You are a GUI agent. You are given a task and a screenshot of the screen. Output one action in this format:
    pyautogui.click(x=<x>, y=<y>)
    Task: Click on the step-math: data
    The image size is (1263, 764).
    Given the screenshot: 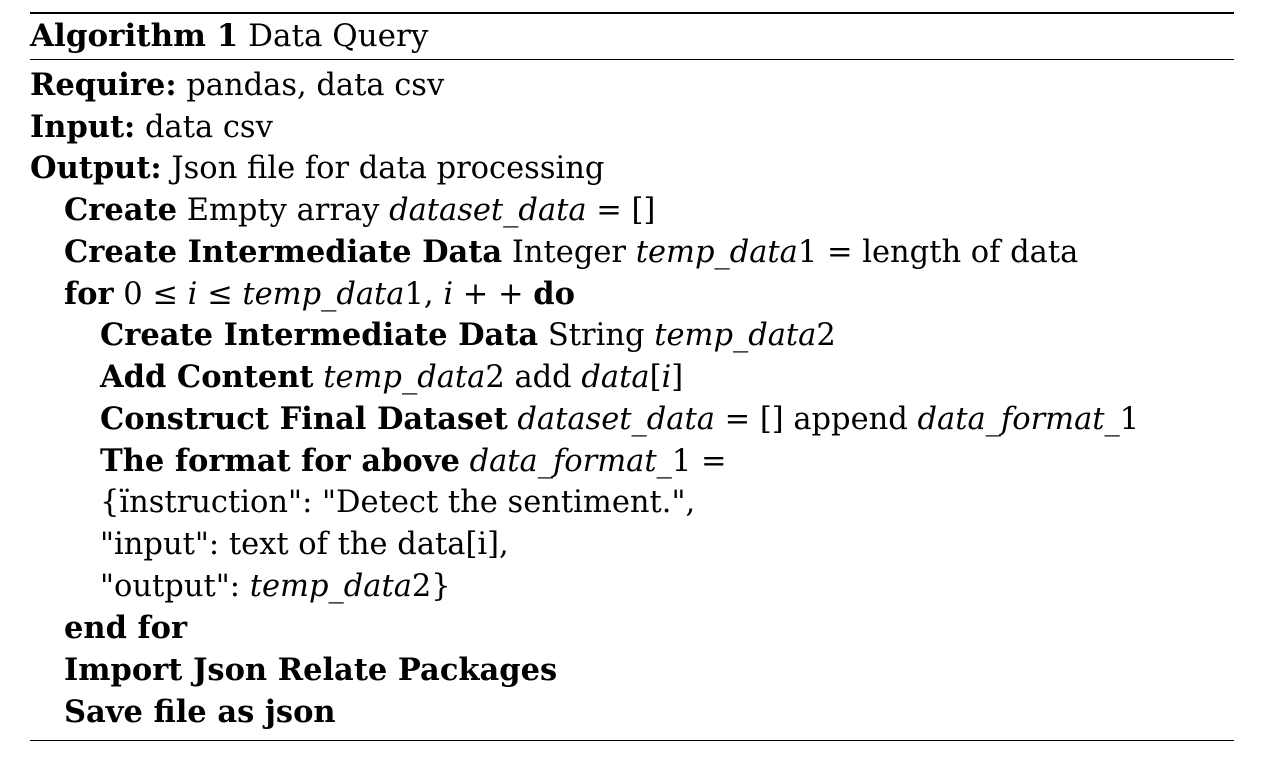 What is the action you would take?
    pyautogui.click(x=615, y=377)
    